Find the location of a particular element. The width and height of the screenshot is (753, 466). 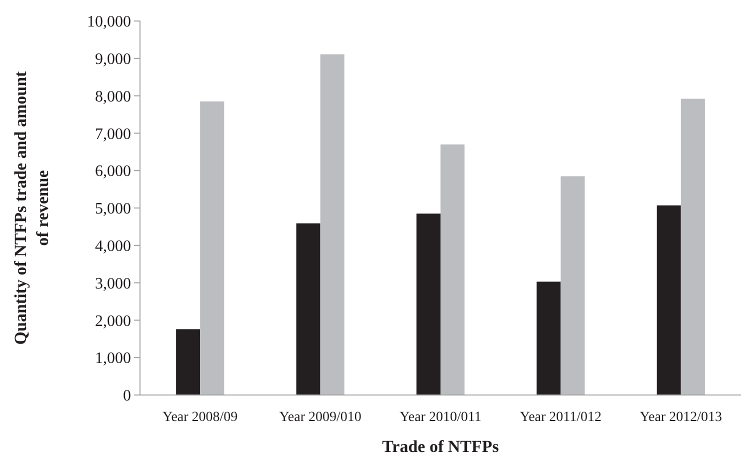

x-tick-label: Year 2012/013 is located at coordinates (681, 417).